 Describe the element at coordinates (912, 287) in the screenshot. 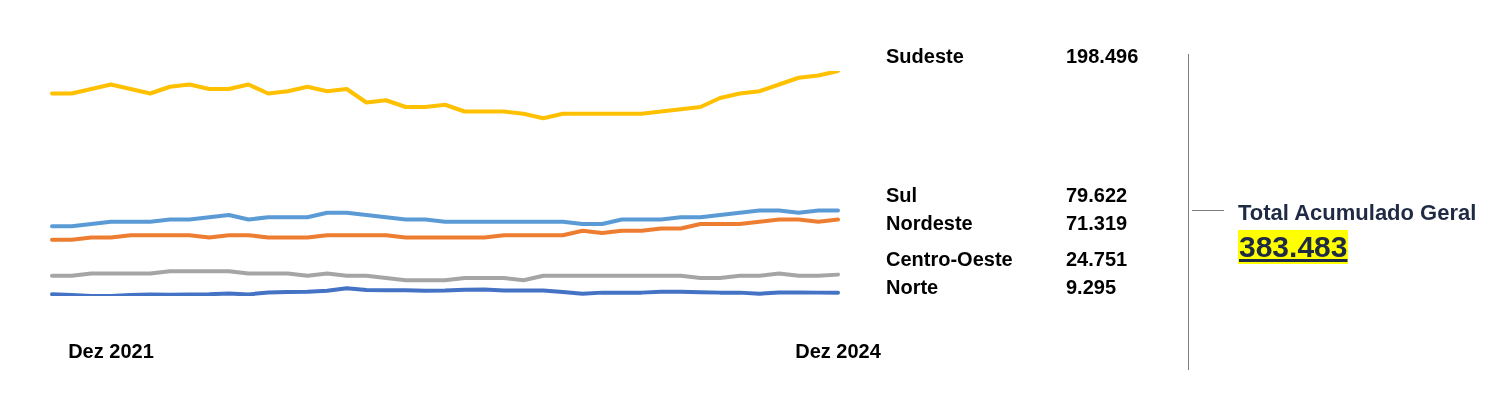

I see `text: Norte` at that location.